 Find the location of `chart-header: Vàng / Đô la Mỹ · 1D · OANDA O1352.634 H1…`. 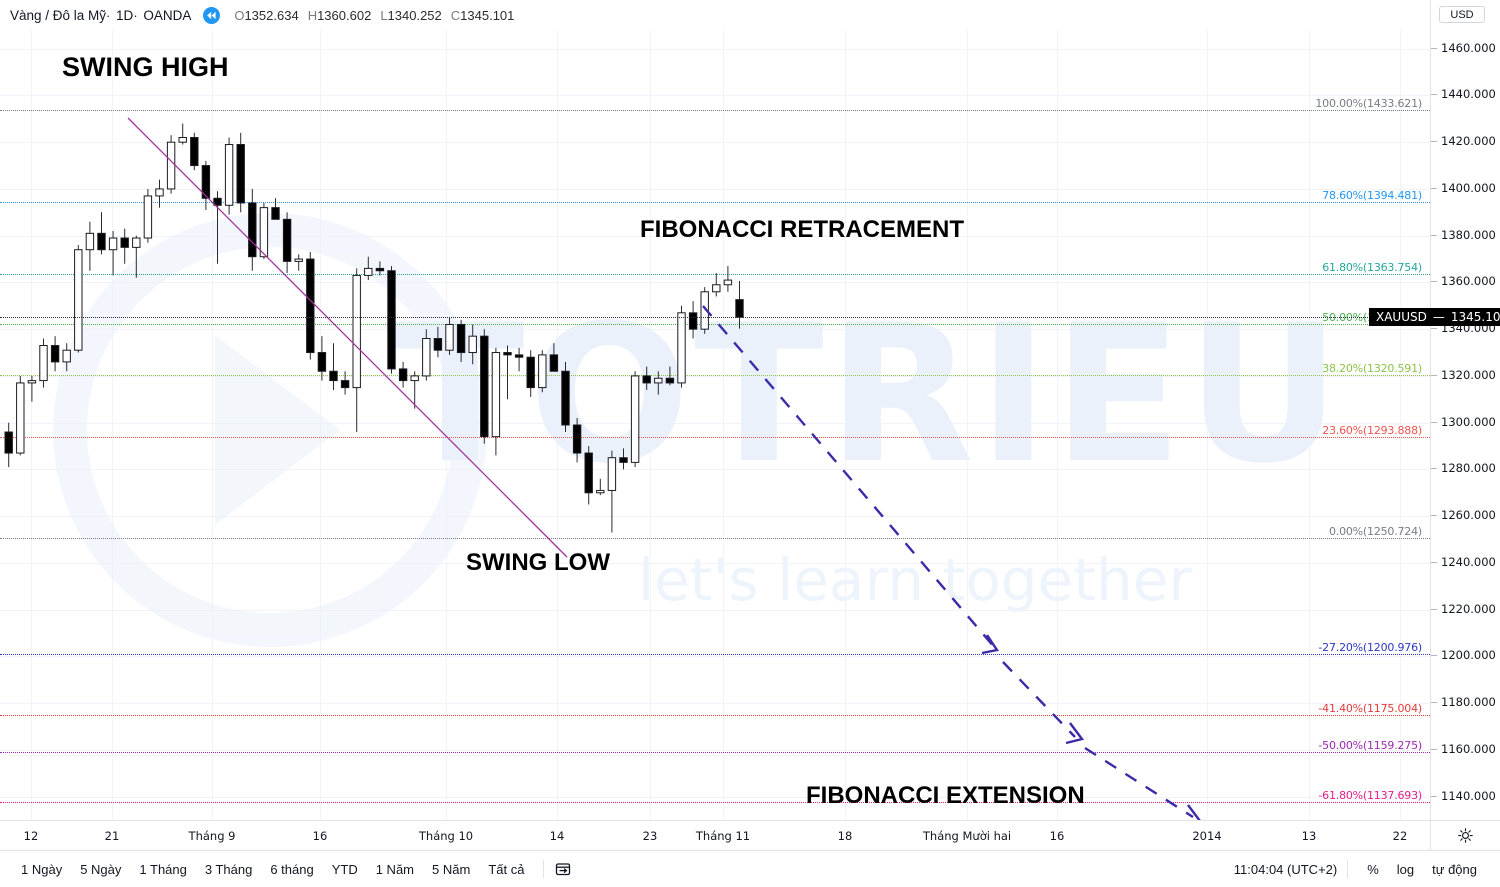

chart-header: Vàng / Đô la Mỹ · 1D · OANDA O1352.634 H1… is located at coordinates (262, 15).